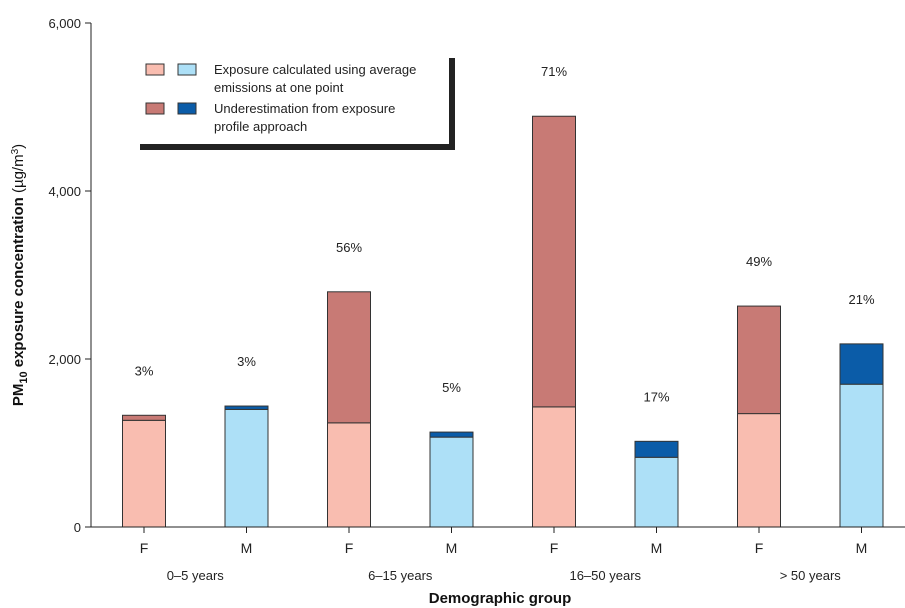 This screenshot has height=608, width=905. Describe the element at coordinates (77, 527) in the screenshot. I see `y-tick-label: 0` at that location.